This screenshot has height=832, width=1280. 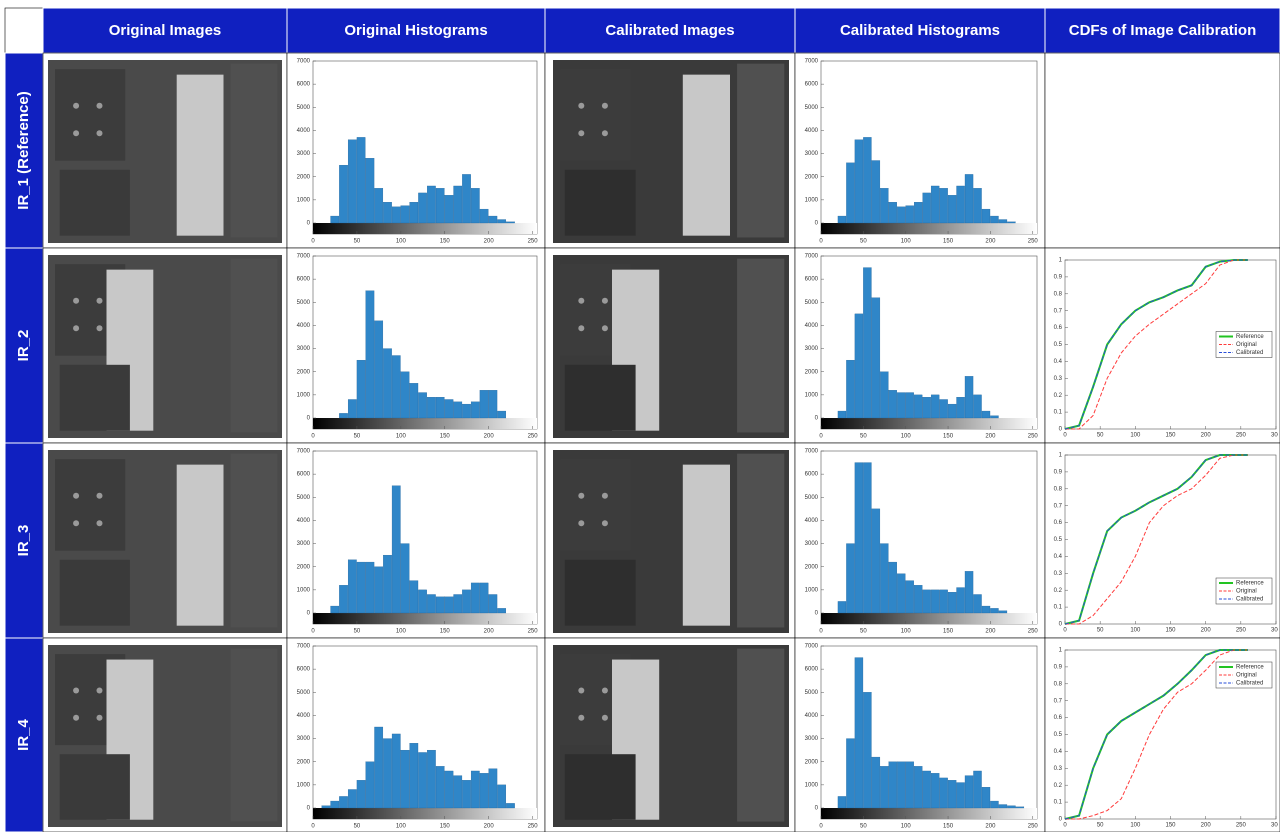 What do you see at coordinates (1250, 584) in the screenshot?
I see `legend-label: Reference` at bounding box center [1250, 584].